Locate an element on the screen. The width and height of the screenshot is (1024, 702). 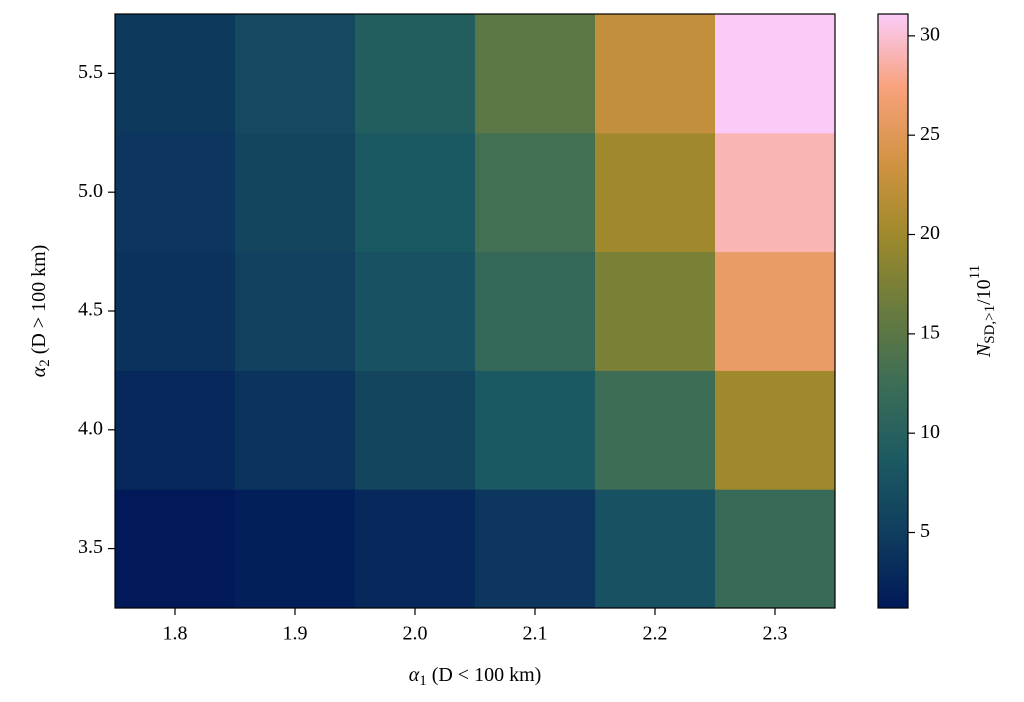
y-axis-label: α2 (D > 100 km) is located at coordinates (41, 311).